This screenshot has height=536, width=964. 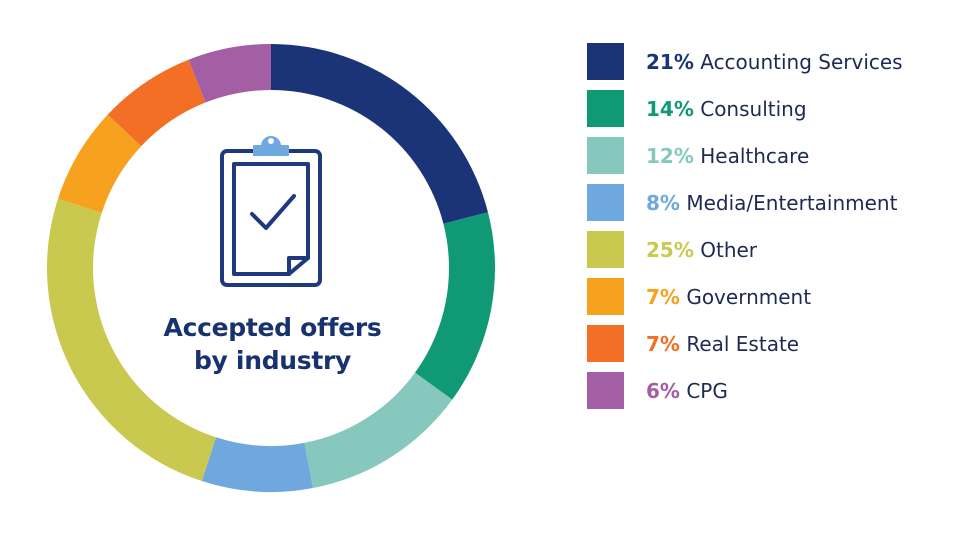 What do you see at coordinates (271, 211) in the screenshot?
I see `clipboard-check-icon` at bounding box center [271, 211].